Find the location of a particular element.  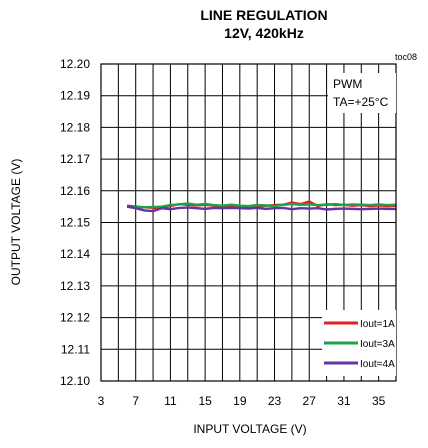

annotation-box is located at coordinates (362, 93).